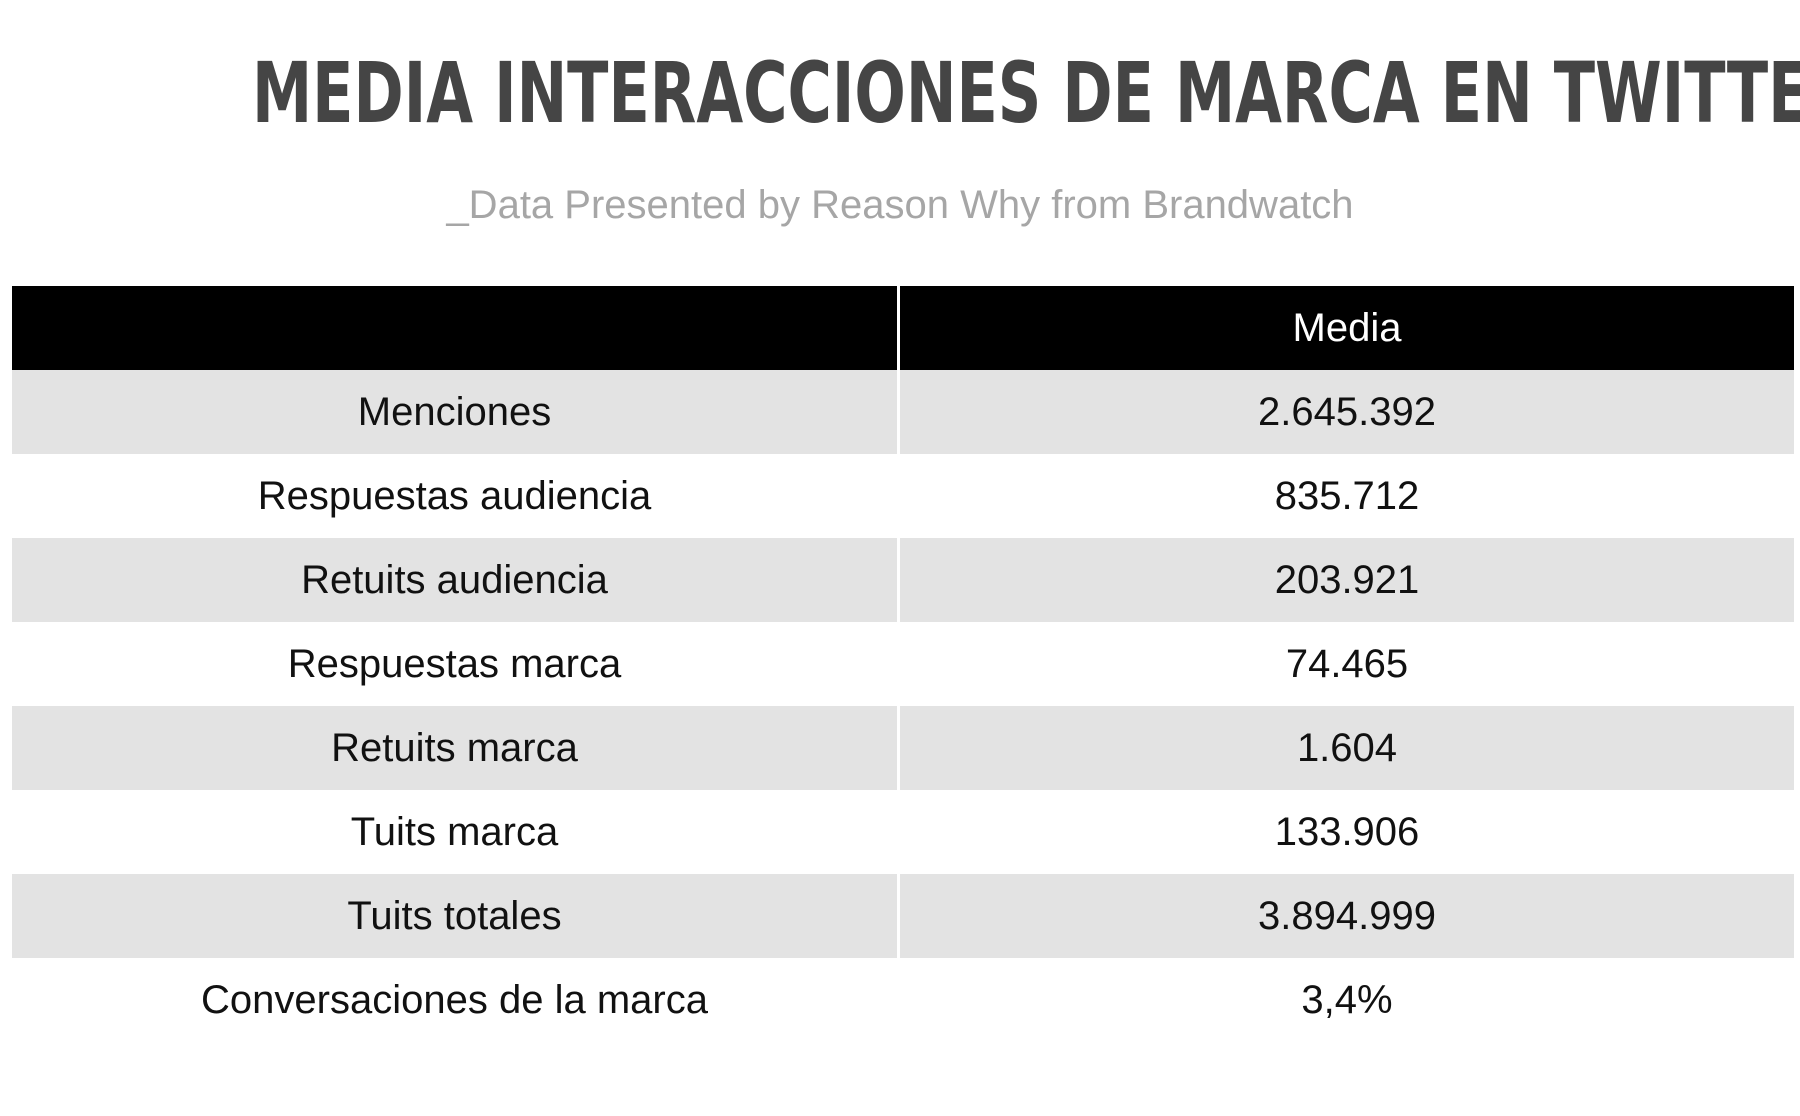  Describe the element at coordinates (1347, 580) in the screenshot. I see `row-value: 203.921` at that location.